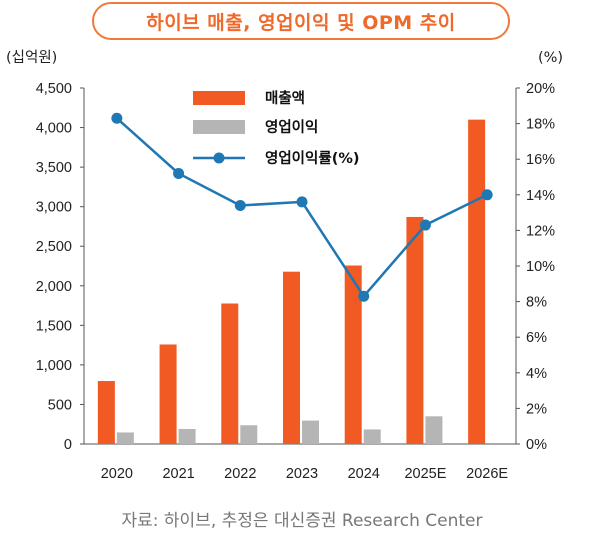 The width and height of the screenshot is (604, 545). What do you see at coordinates (302, 474) in the screenshot?
I see `x-tick-label: 2023` at bounding box center [302, 474].